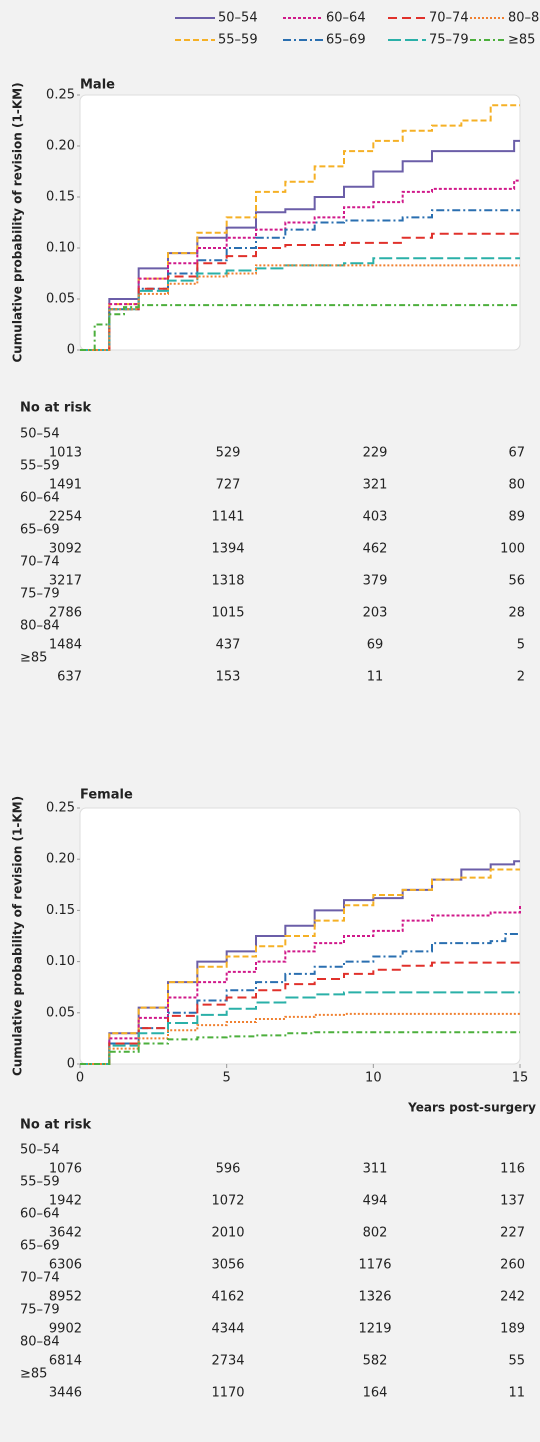  Describe the element at coordinates (375, 453) in the screenshot. I see `at-risk-count: 229` at that location.